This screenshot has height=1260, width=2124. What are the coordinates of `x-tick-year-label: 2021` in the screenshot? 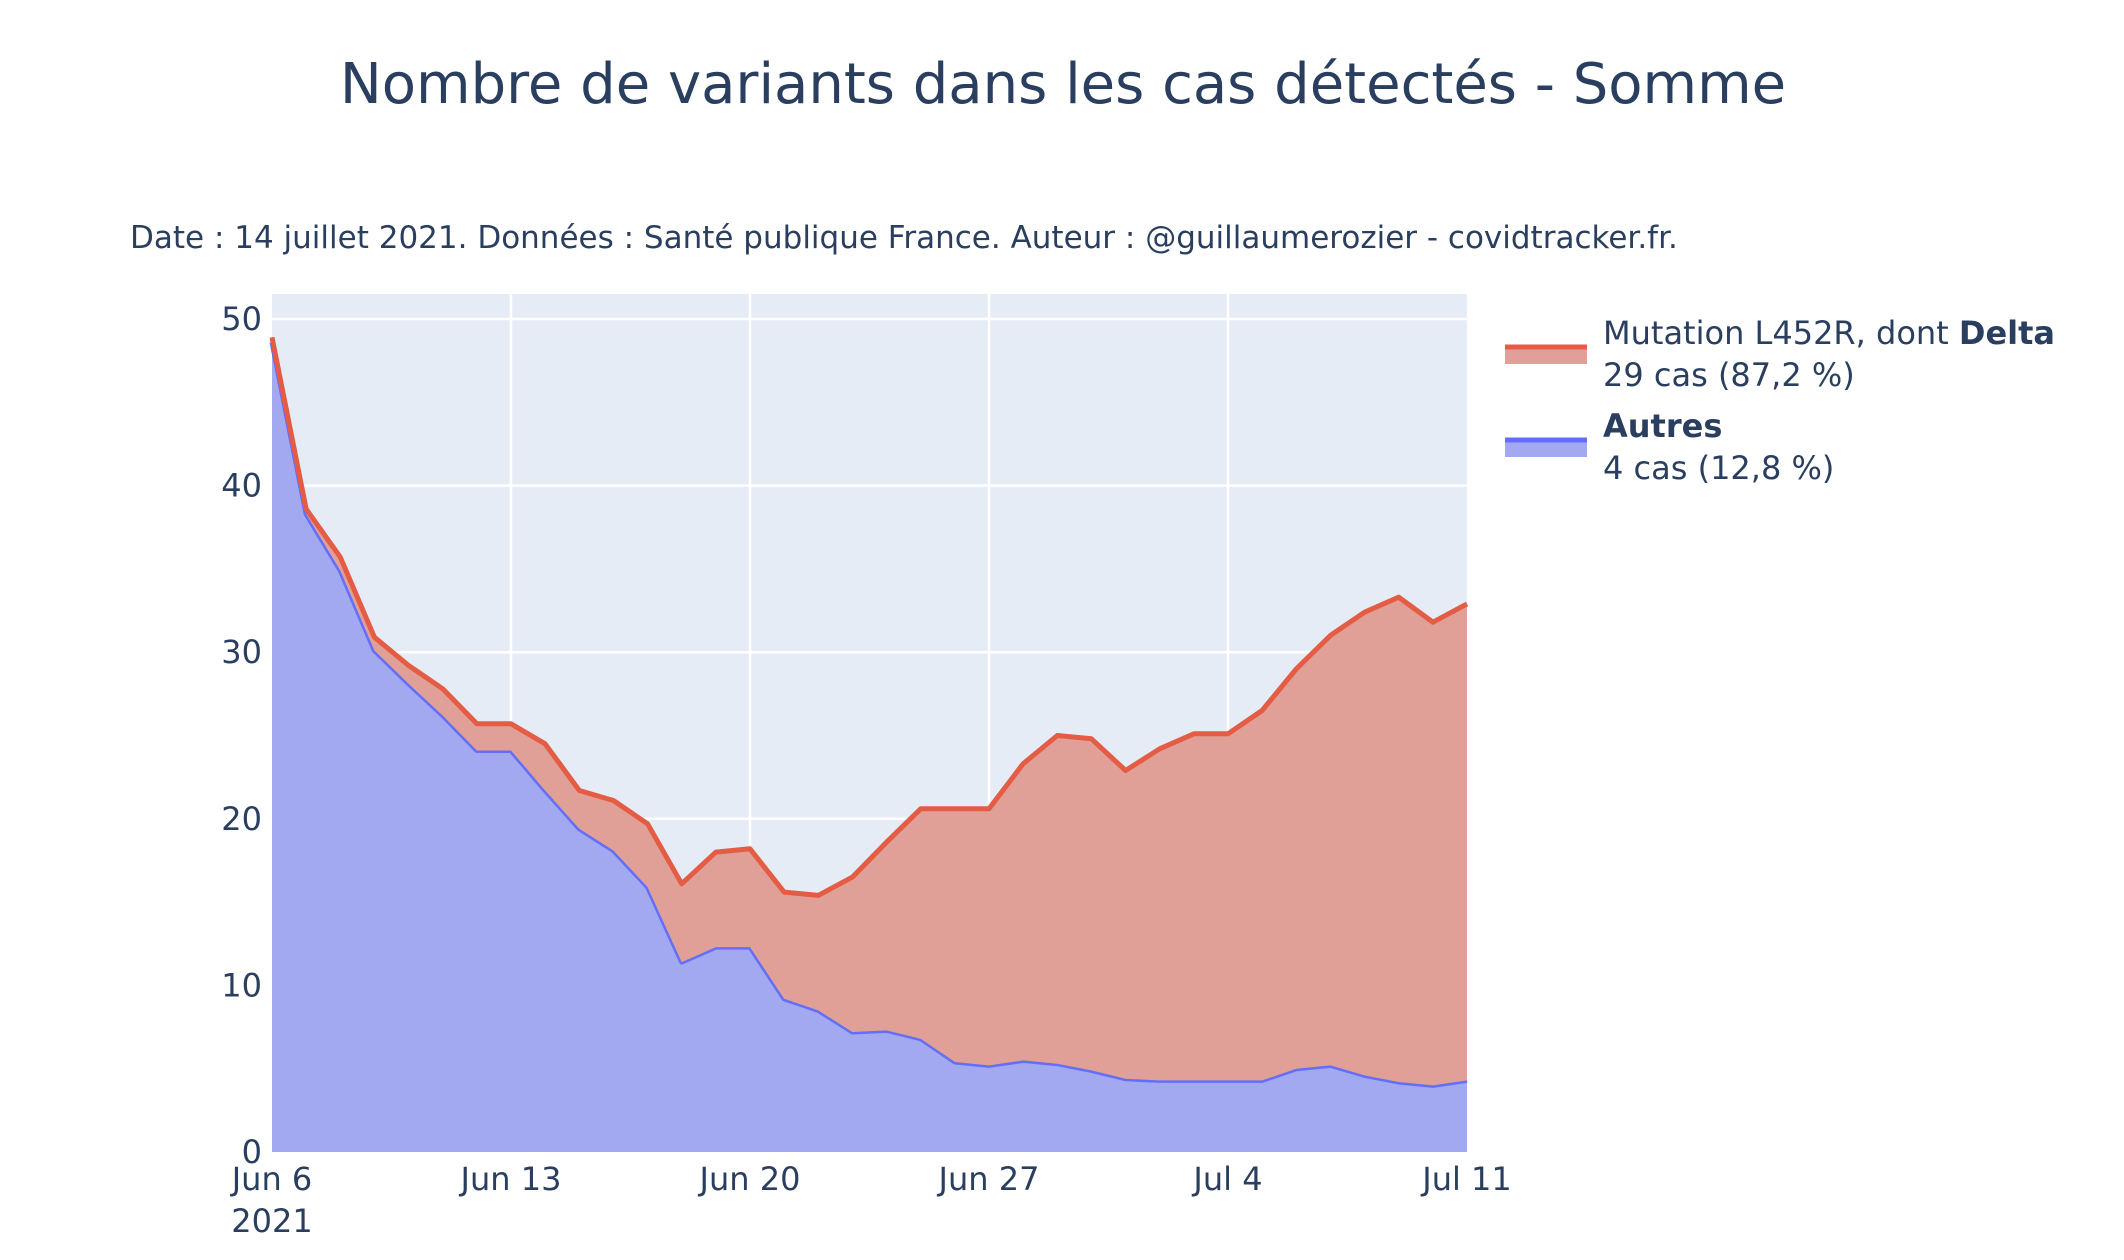 It's located at (271, 1221).